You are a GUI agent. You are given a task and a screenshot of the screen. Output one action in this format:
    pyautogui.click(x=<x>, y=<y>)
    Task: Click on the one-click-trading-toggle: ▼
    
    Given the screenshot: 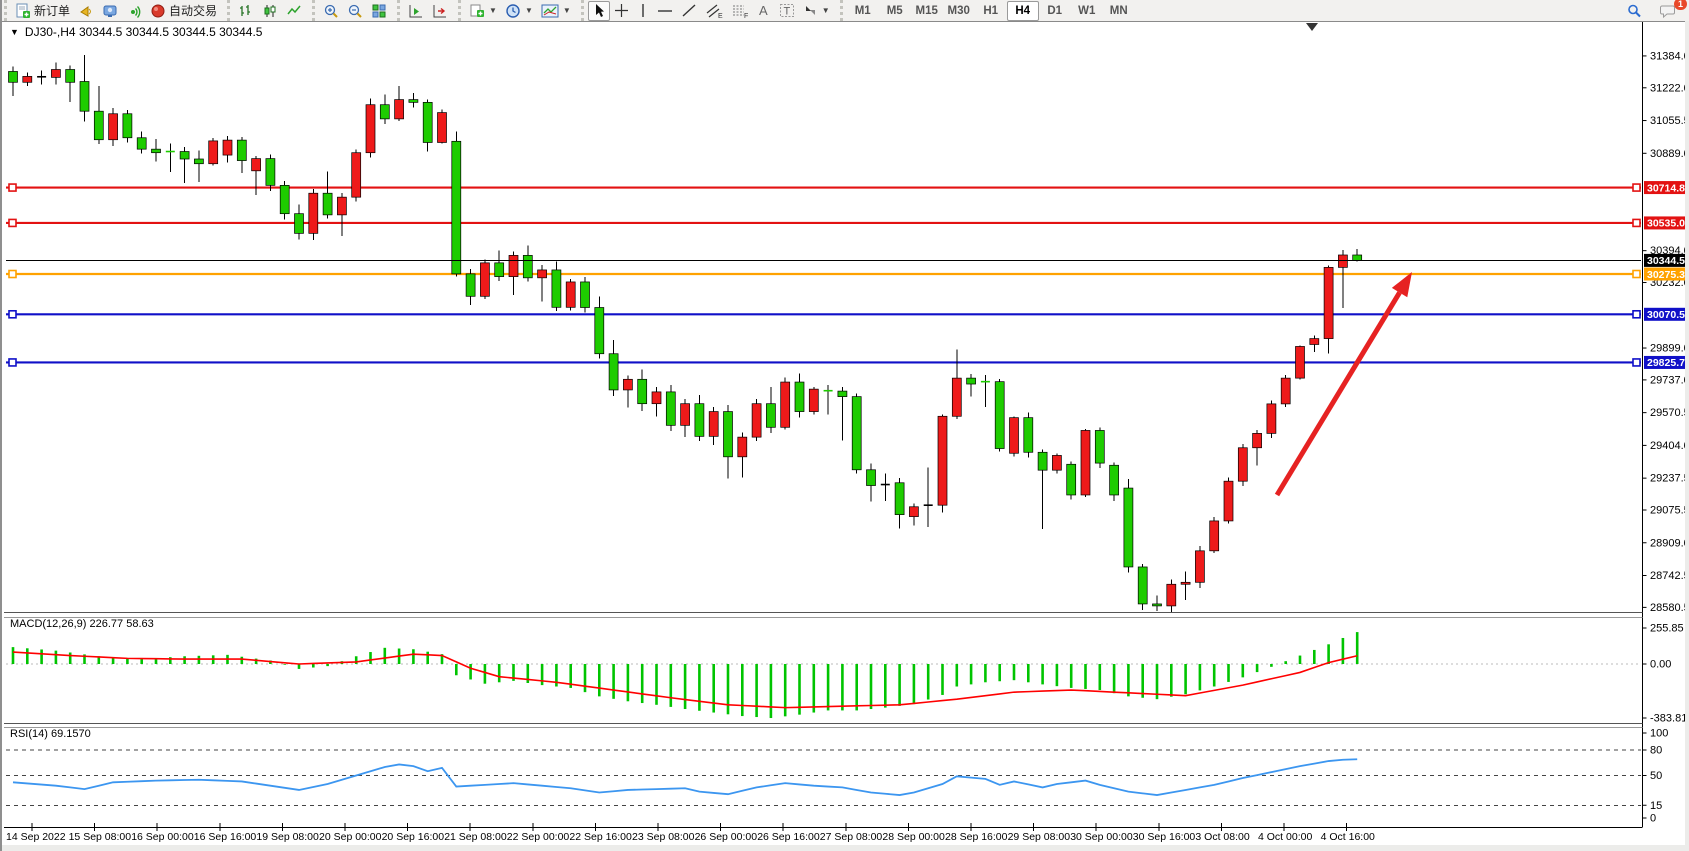 What is the action you would take?
    pyautogui.click(x=14, y=32)
    